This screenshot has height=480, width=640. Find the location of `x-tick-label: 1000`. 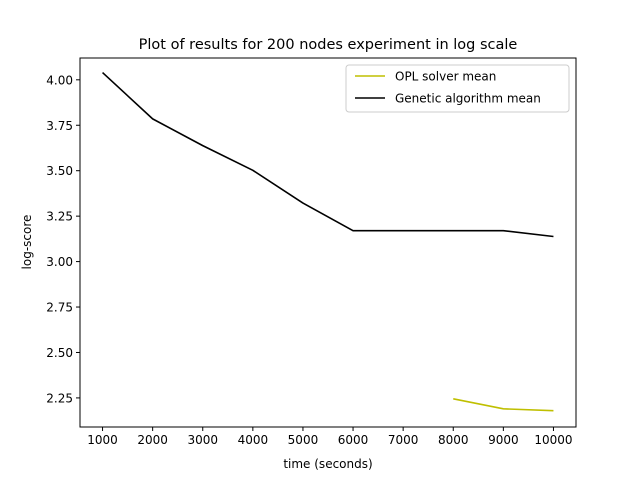

x-tick-label: 1000 is located at coordinates (102, 440).